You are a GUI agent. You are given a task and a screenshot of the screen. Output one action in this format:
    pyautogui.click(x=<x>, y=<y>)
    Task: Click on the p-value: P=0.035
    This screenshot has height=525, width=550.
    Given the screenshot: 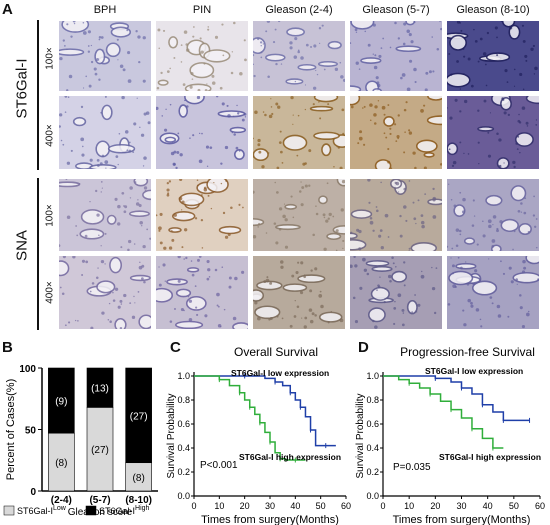 What is the action you would take?
    pyautogui.click(x=412, y=467)
    